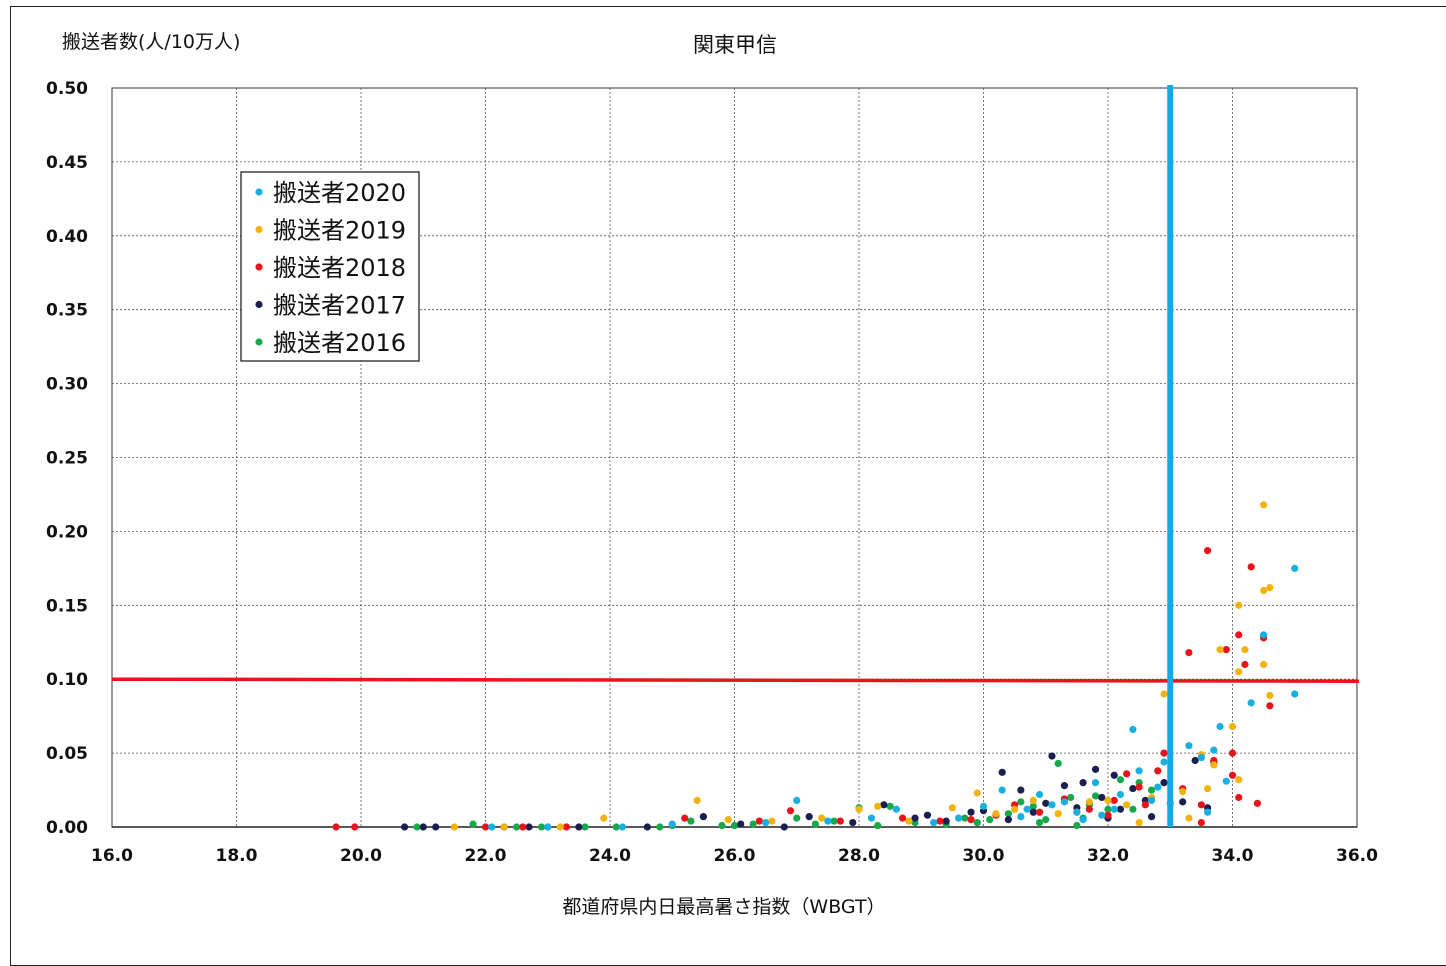 This screenshot has width=1446, height=966. Describe the element at coordinates (723, 907) in the screenshot. I see `x-axis-label: 都道府県内日最高暑さ指数（WBGT）` at that location.